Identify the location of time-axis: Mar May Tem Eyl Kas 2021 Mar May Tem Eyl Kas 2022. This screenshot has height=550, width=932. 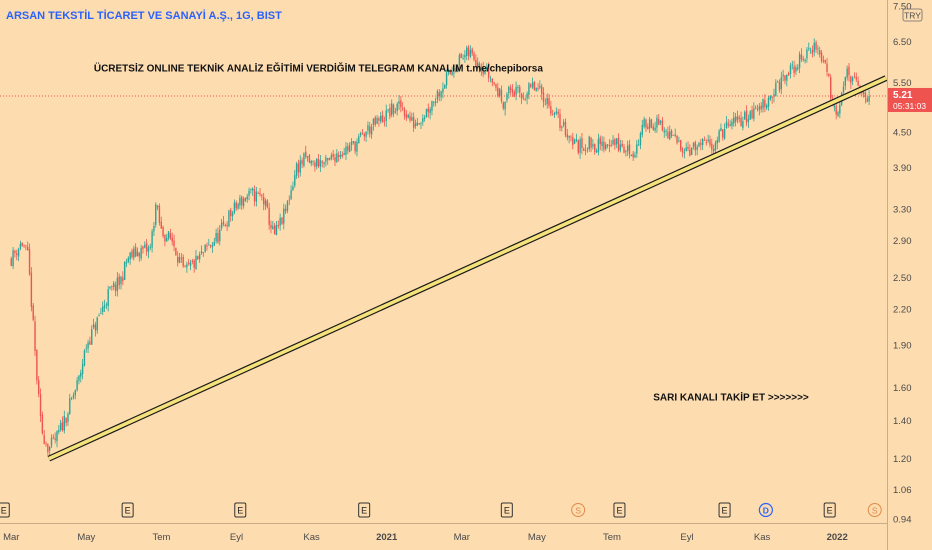
(425, 537).